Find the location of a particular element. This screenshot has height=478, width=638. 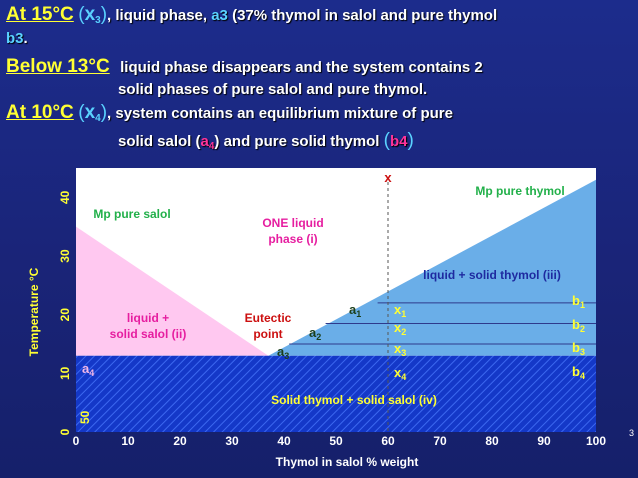

point-a4-letter: a is located at coordinates (86, 368).